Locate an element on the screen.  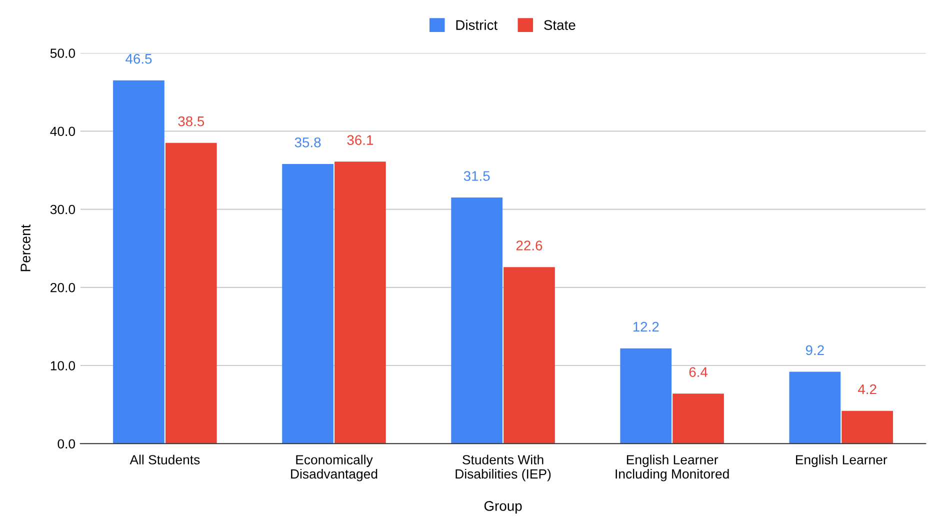
x-tick-label: All Students is located at coordinates (165, 459).